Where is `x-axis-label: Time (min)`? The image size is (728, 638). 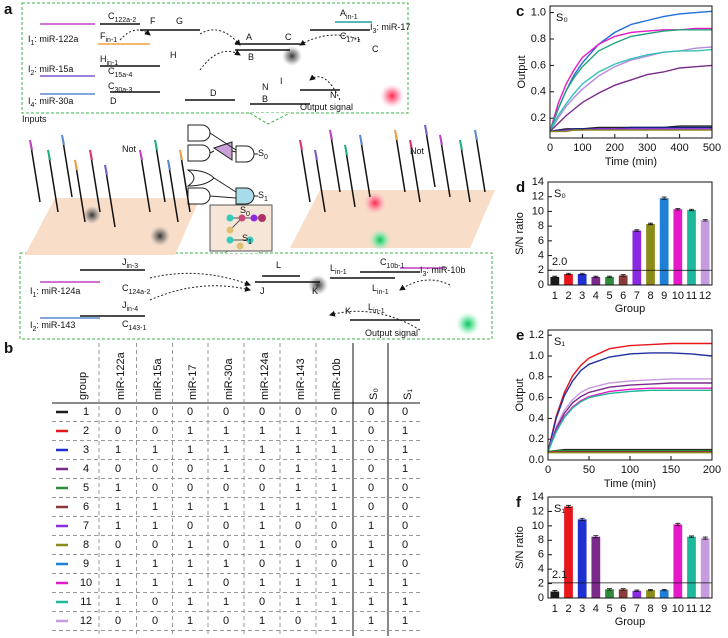
x-axis-label: Time (min) is located at coordinates (630, 484).